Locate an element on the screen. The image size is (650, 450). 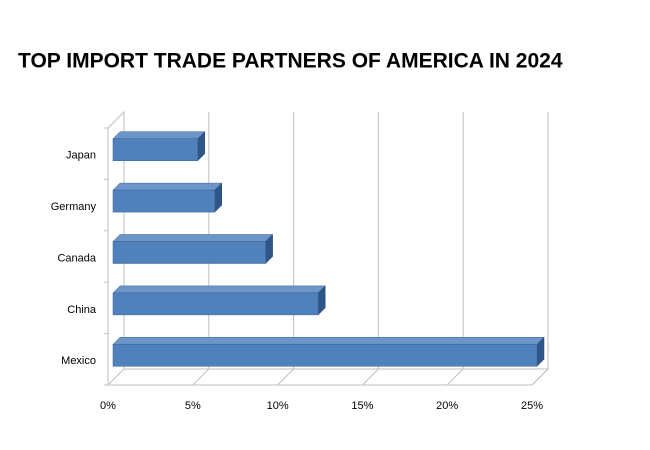
x-tick-label: 5% is located at coordinates (193, 406).